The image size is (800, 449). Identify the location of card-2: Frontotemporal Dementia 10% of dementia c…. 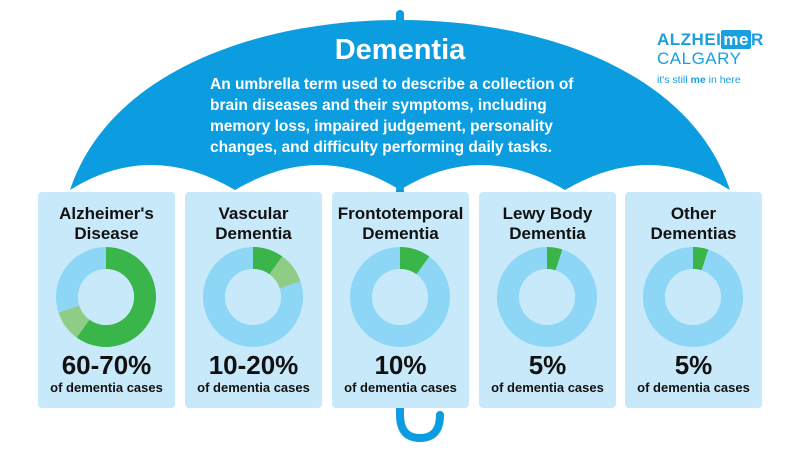
(400, 300).